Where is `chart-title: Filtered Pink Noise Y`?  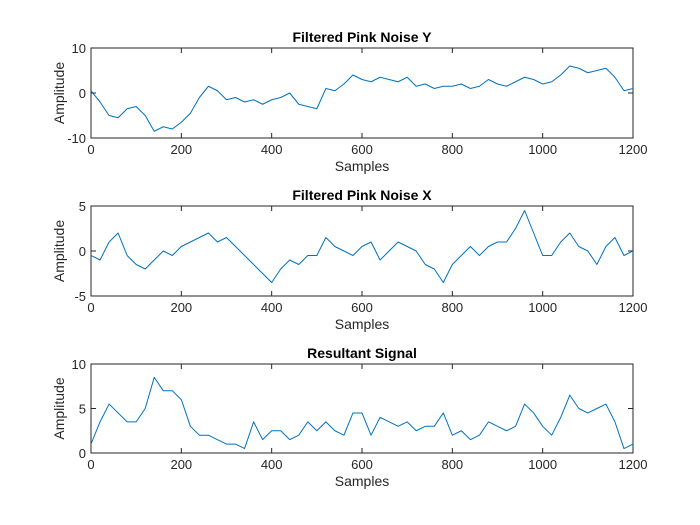
chart-title: Filtered Pink Noise Y is located at coordinates (362, 37).